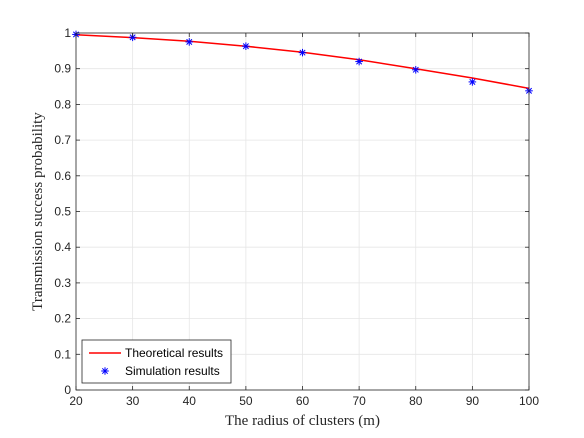 This screenshot has width=584, height=438. I want to click on x-tick-label: 50, so click(246, 401).